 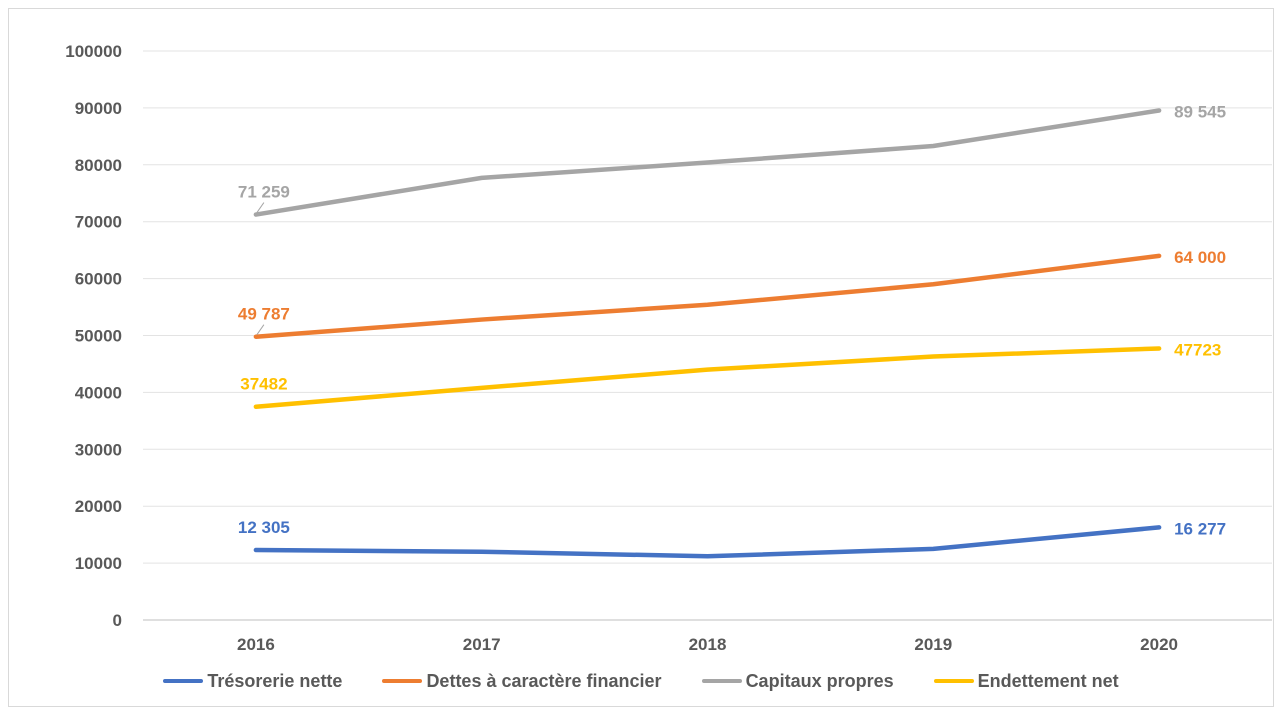 What do you see at coordinates (98, 222) in the screenshot?
I see `y-tick-label: 70000` at bounding box center [98, 222].